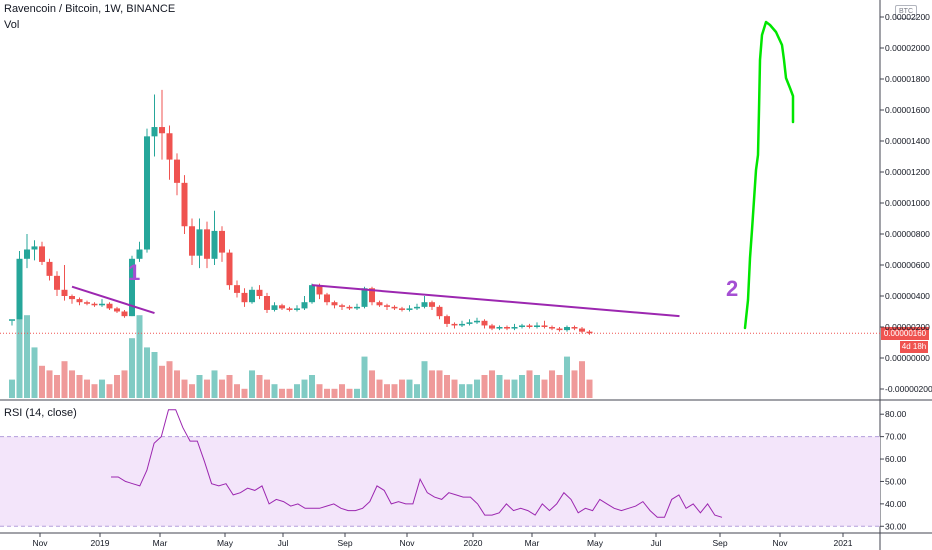 The width and height of the screenshot is (932, 550). Describe the element at coordinates (225, 543) in the screenshot. I see `time-tick-label: May` at that location.